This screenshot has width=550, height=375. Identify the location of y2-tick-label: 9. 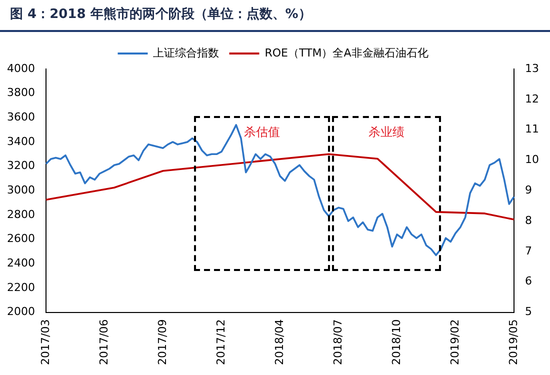
(528, 190).